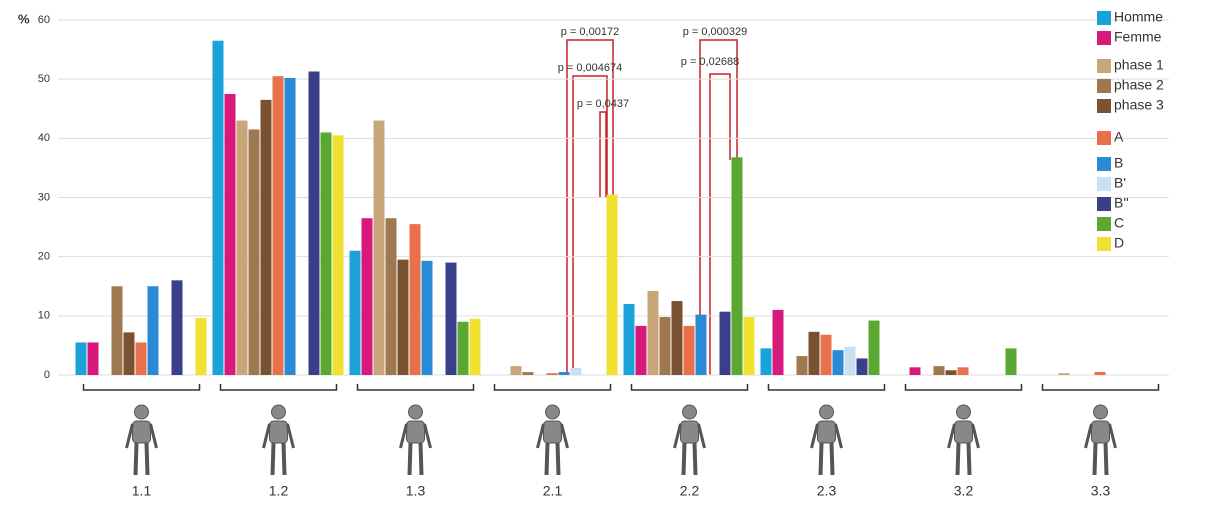  What do you see at coordinates (1139, 65) in the screenshot?
I see `legend-label: phase 1` at bounding box center [1139, 65].